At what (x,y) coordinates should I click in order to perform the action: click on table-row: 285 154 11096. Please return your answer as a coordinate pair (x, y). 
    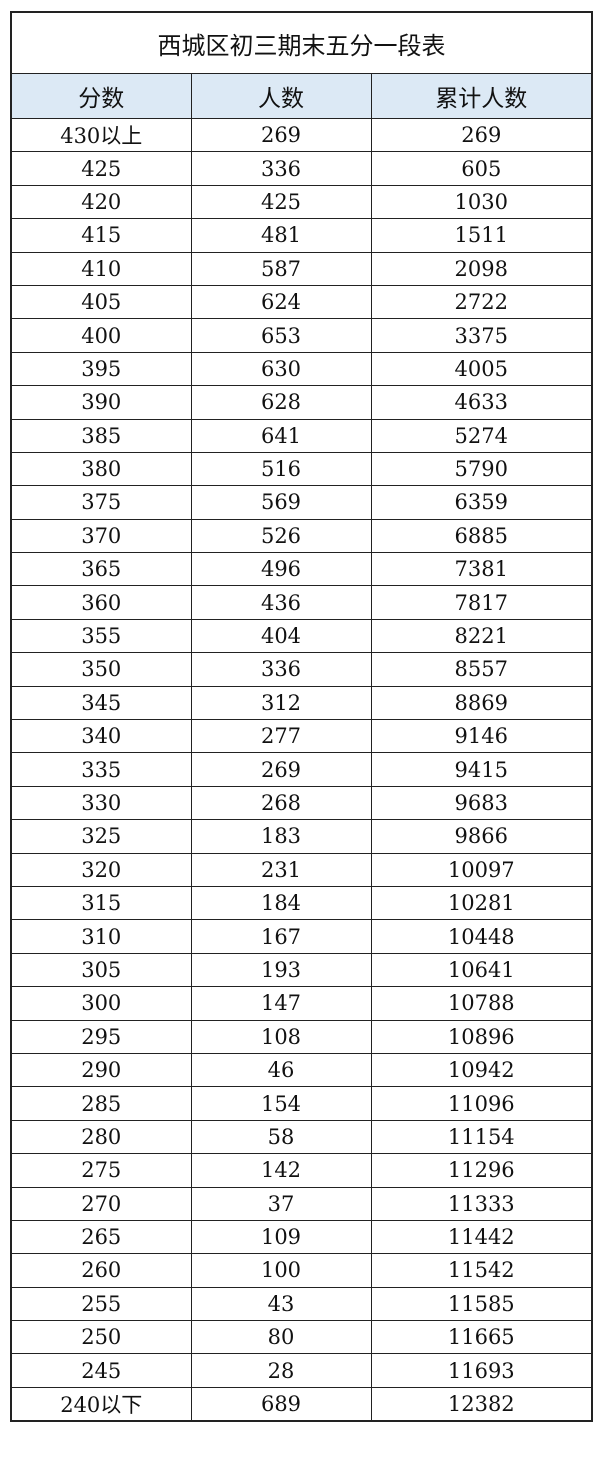
    Looking at the image, I should click on (301, 1103).